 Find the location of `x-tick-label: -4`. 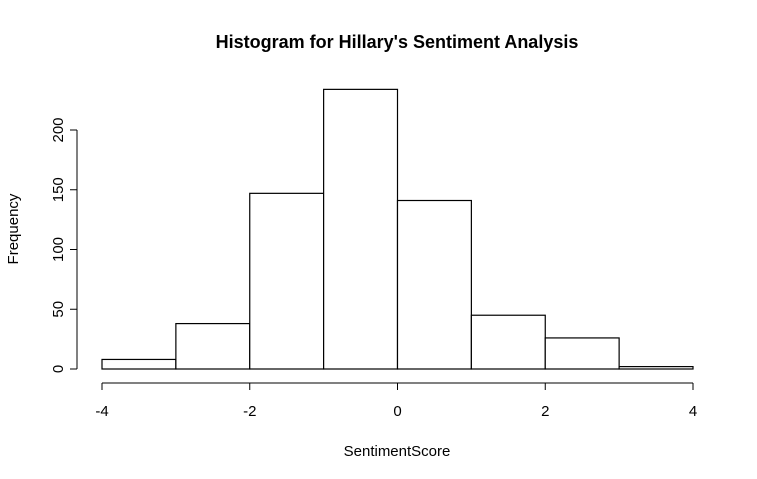

x-tick-label: -4 is located at coordinates (101, 411).